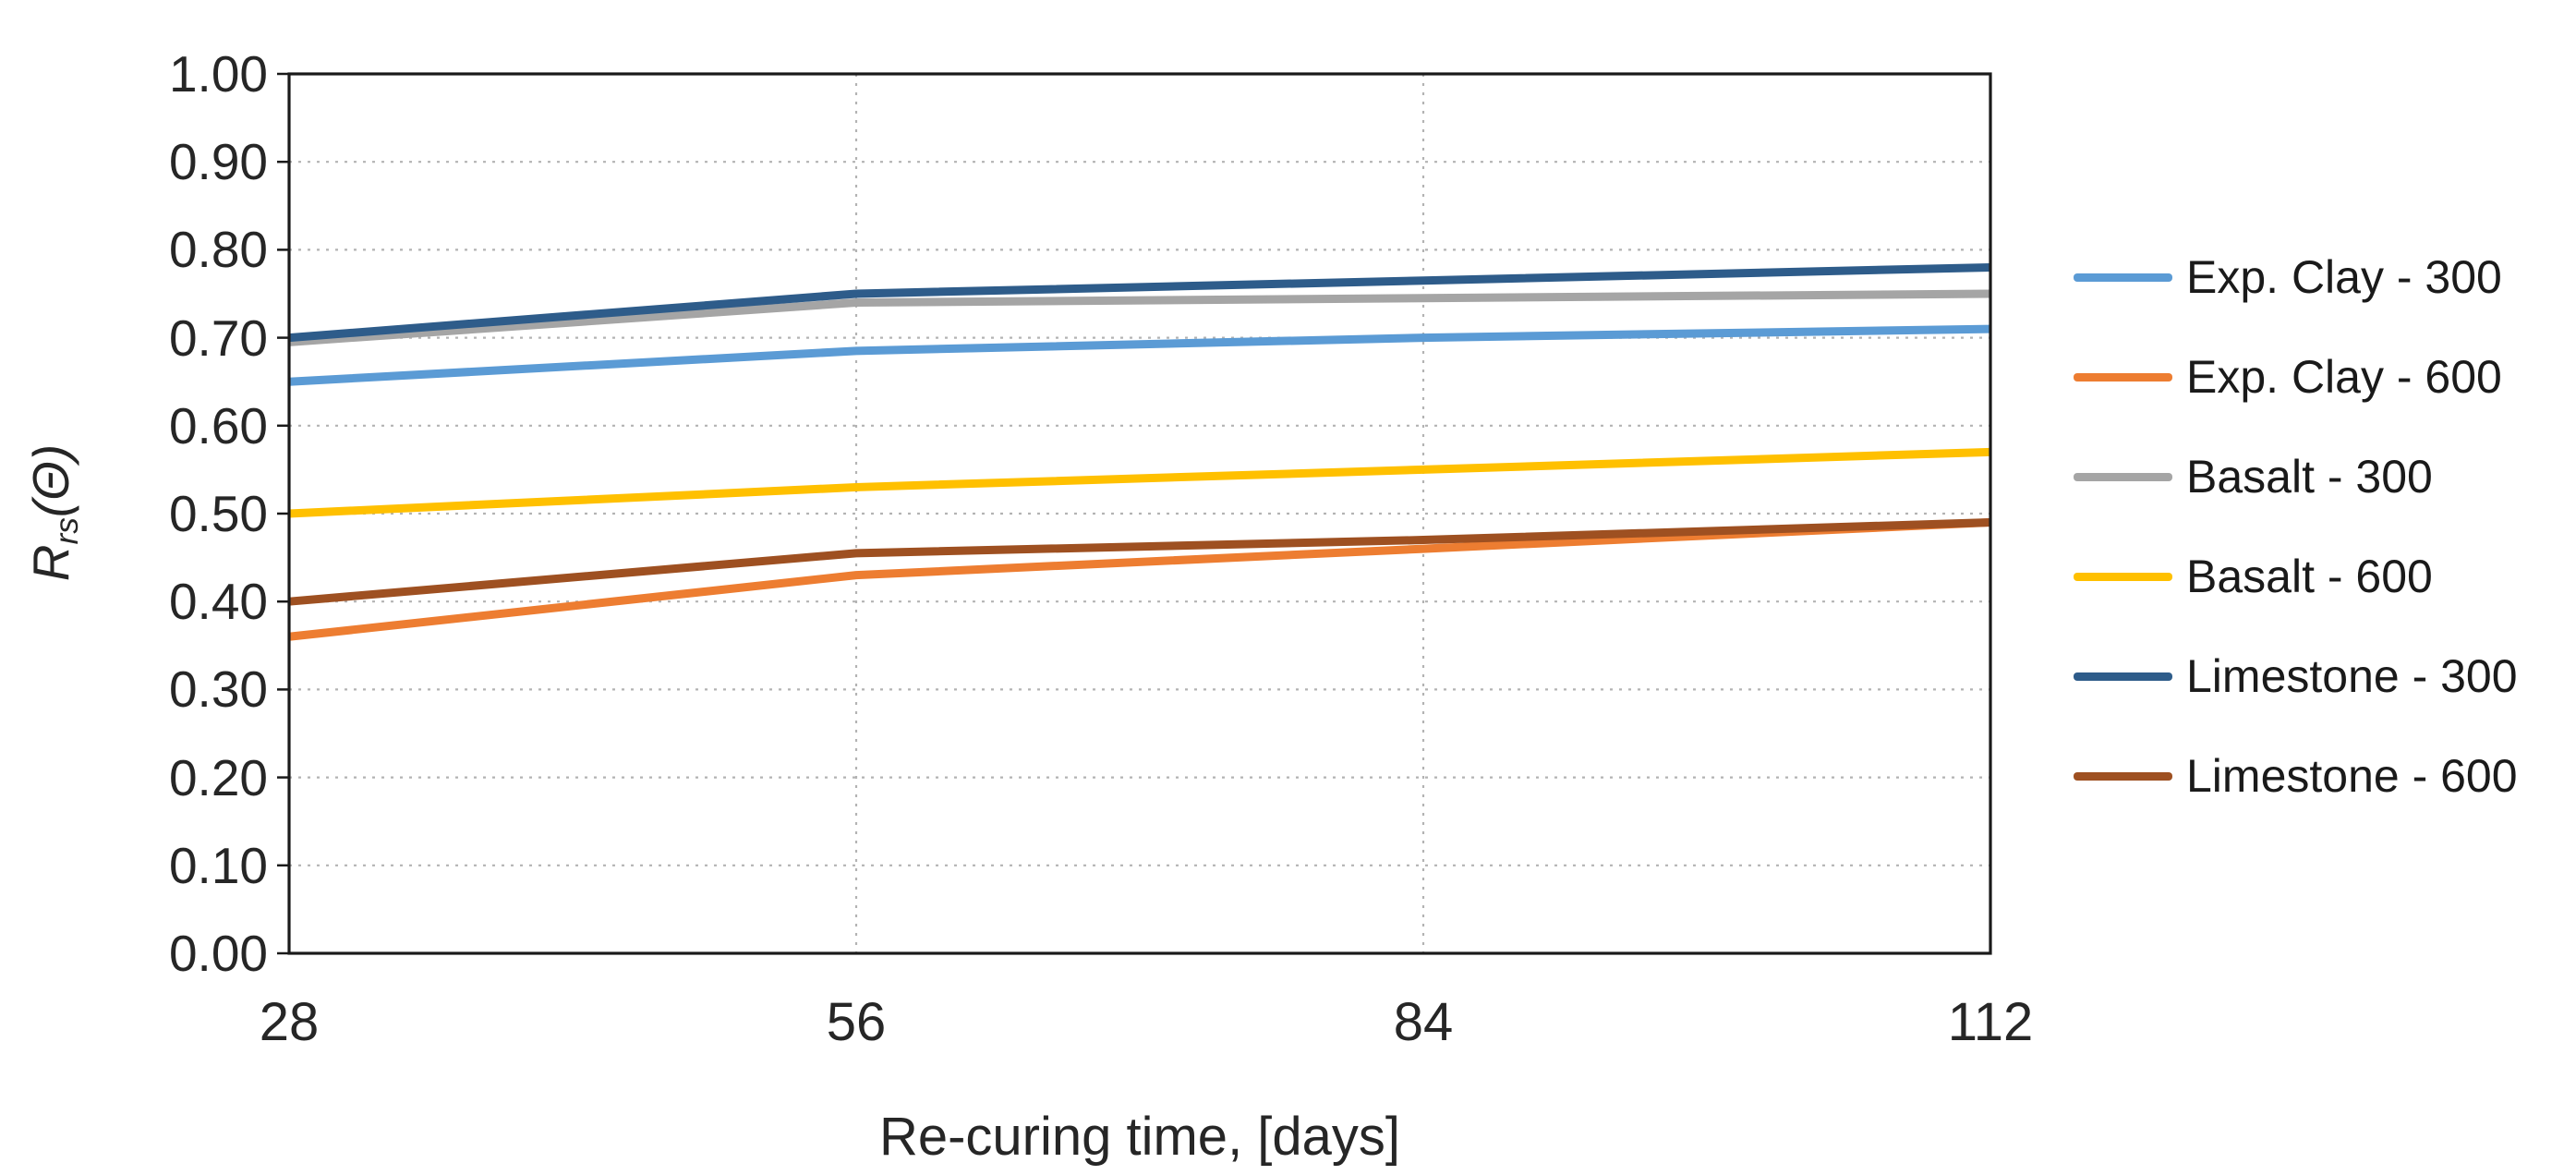  I want to click on y-tick-label: 0.20, so click(218, 777).